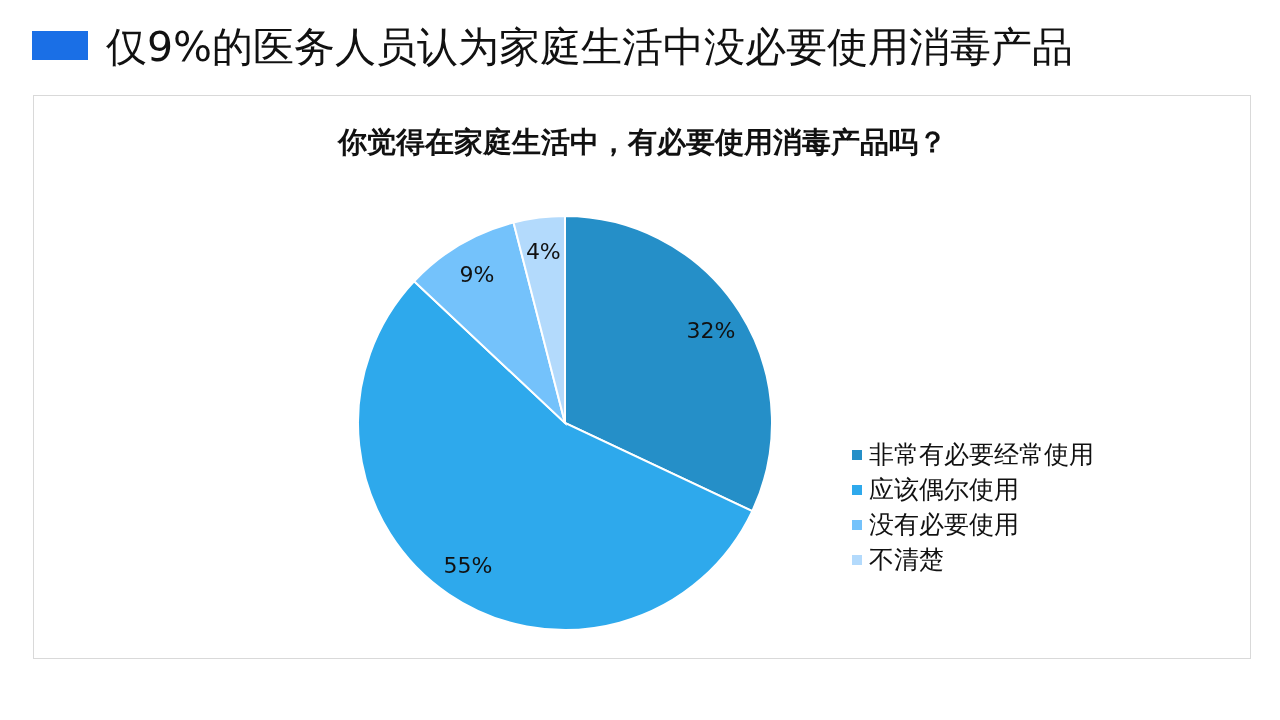  I want to click on legend-label: 非常有必要经常使用, so click(981, 454).